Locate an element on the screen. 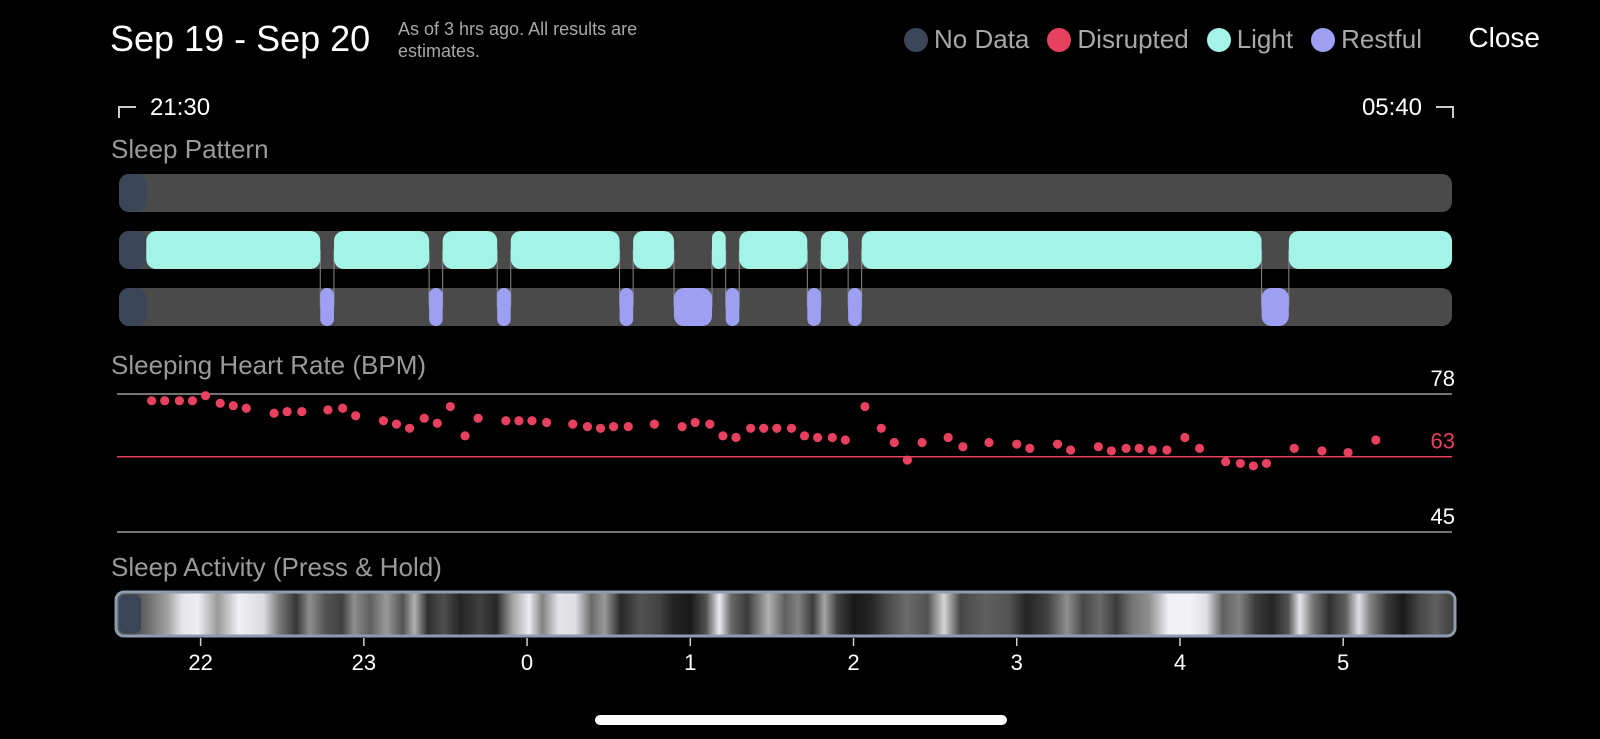 This screenshot has height=739, width=1600. no-data-dot-icon is located at coordinates (916, 39).